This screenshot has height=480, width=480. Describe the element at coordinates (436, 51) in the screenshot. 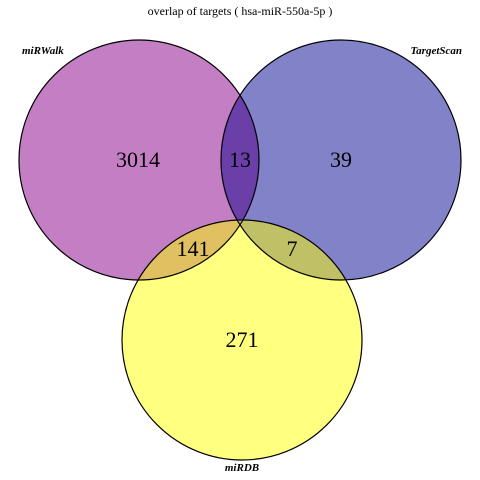

I see `targetscan-label: TargetScan` at that location.